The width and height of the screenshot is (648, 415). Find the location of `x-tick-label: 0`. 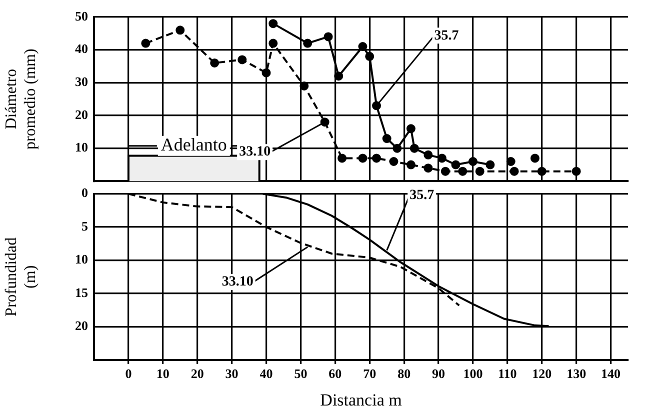

x-tick-label: 0 is located at coordinates (128, 374).